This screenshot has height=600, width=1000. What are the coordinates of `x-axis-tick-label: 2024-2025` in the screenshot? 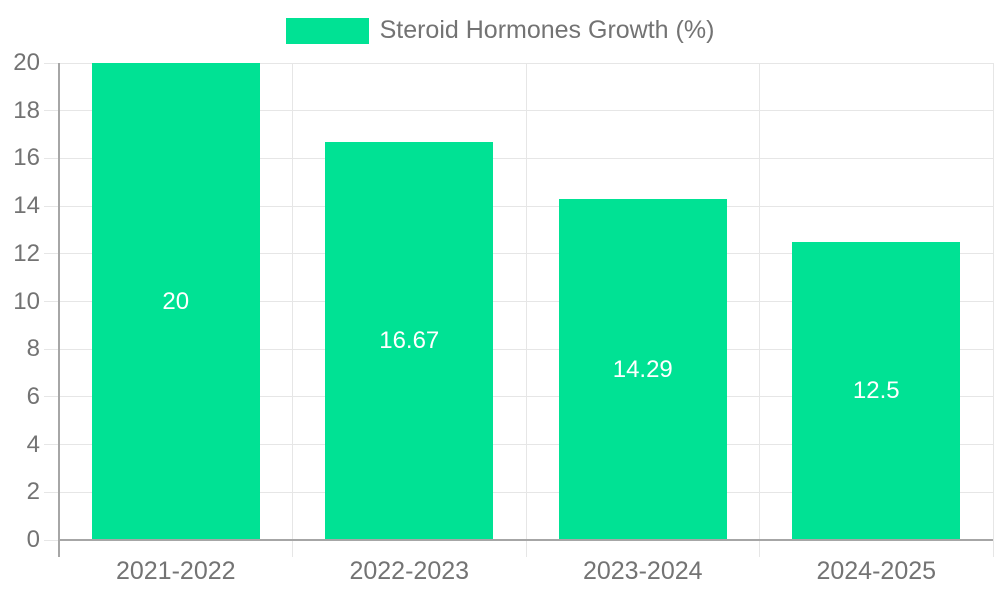 It's located at (876, 571).